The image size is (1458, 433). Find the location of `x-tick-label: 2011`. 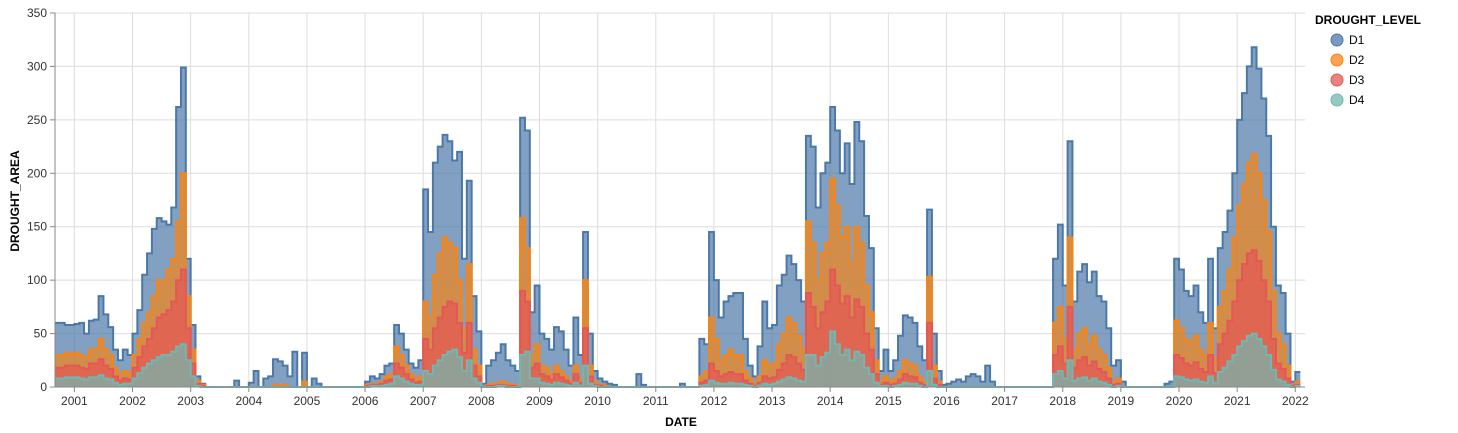

x-tick-label: 2011 is located at coordinates (656, 401).